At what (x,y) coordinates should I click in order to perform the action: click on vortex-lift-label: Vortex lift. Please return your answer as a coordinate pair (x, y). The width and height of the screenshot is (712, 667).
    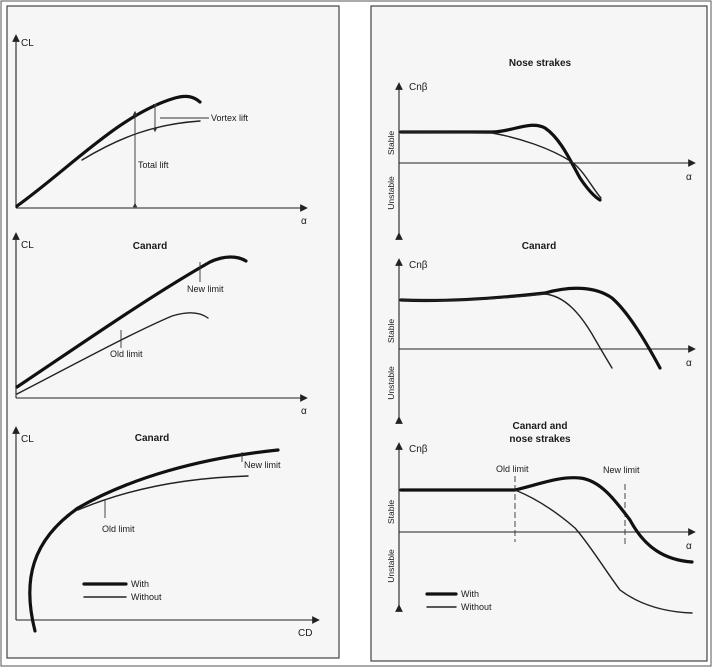
    Looking at the image, I should click on (230, 118).